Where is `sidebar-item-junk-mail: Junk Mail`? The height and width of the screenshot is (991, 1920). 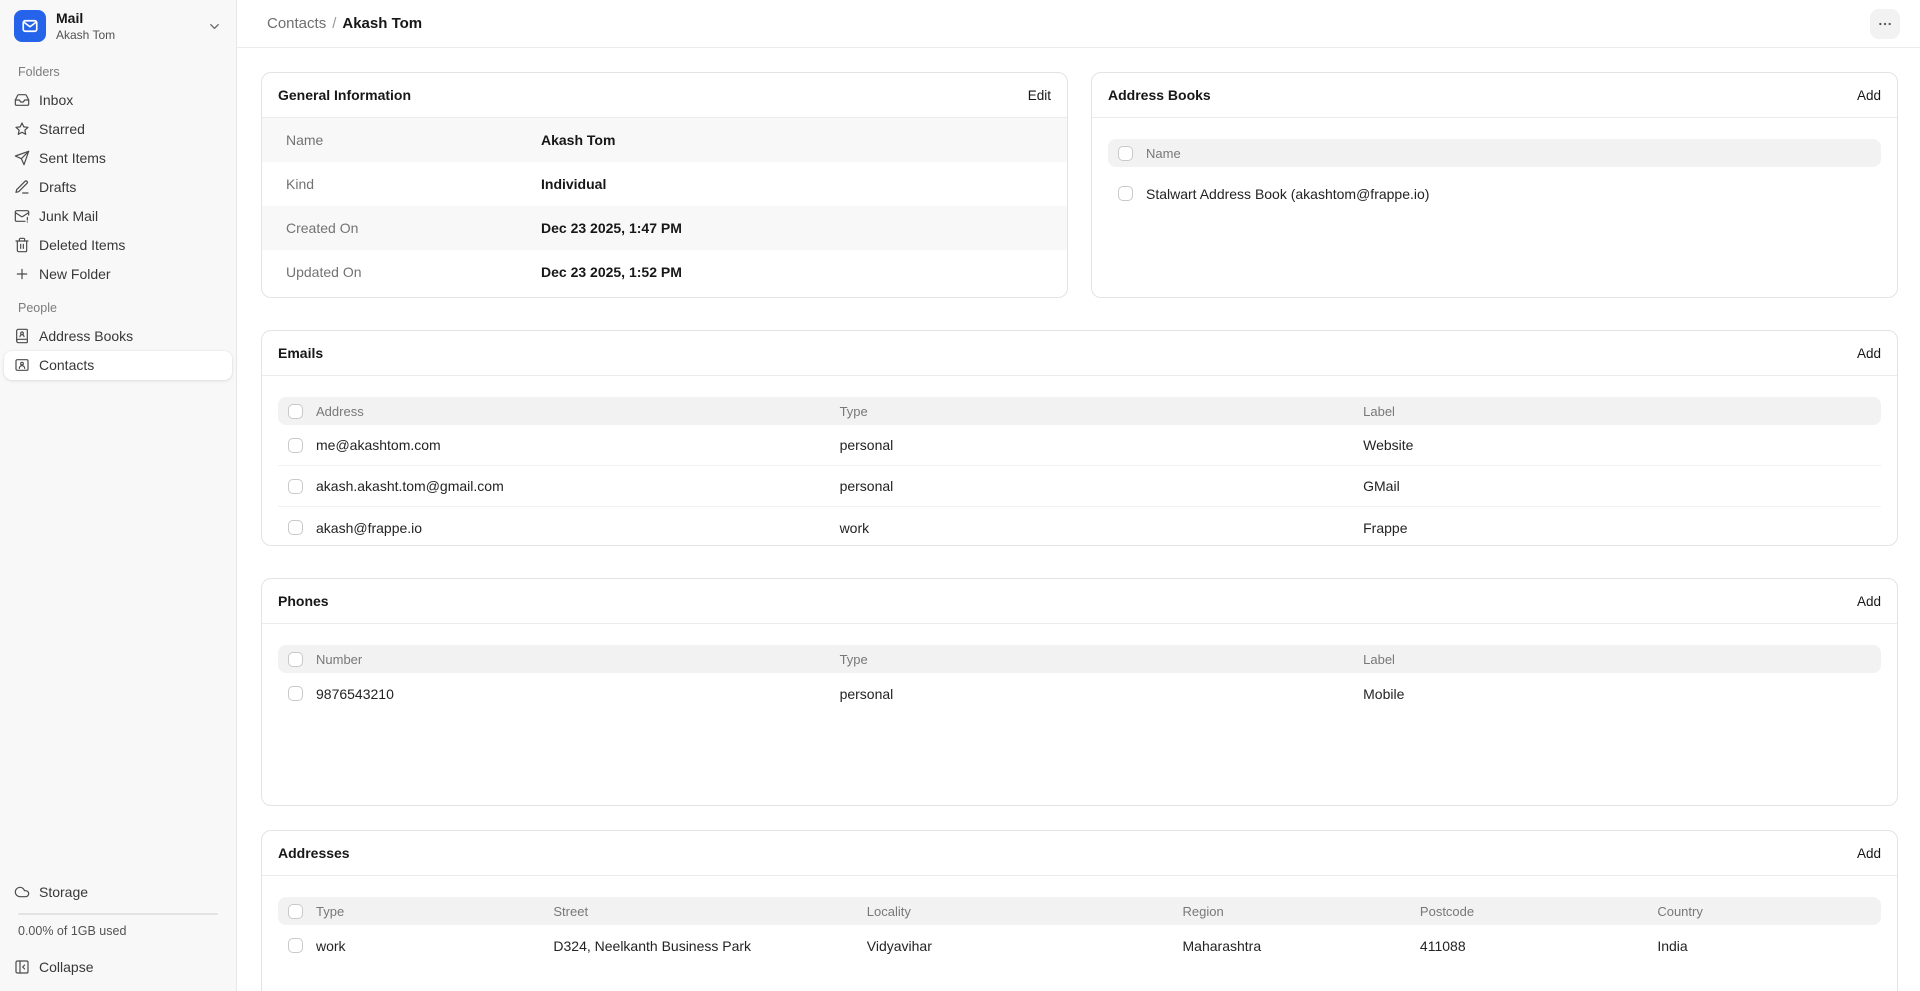 sidebar-item-junk-mail: Junk Mail is located at coordinates (118, 216).